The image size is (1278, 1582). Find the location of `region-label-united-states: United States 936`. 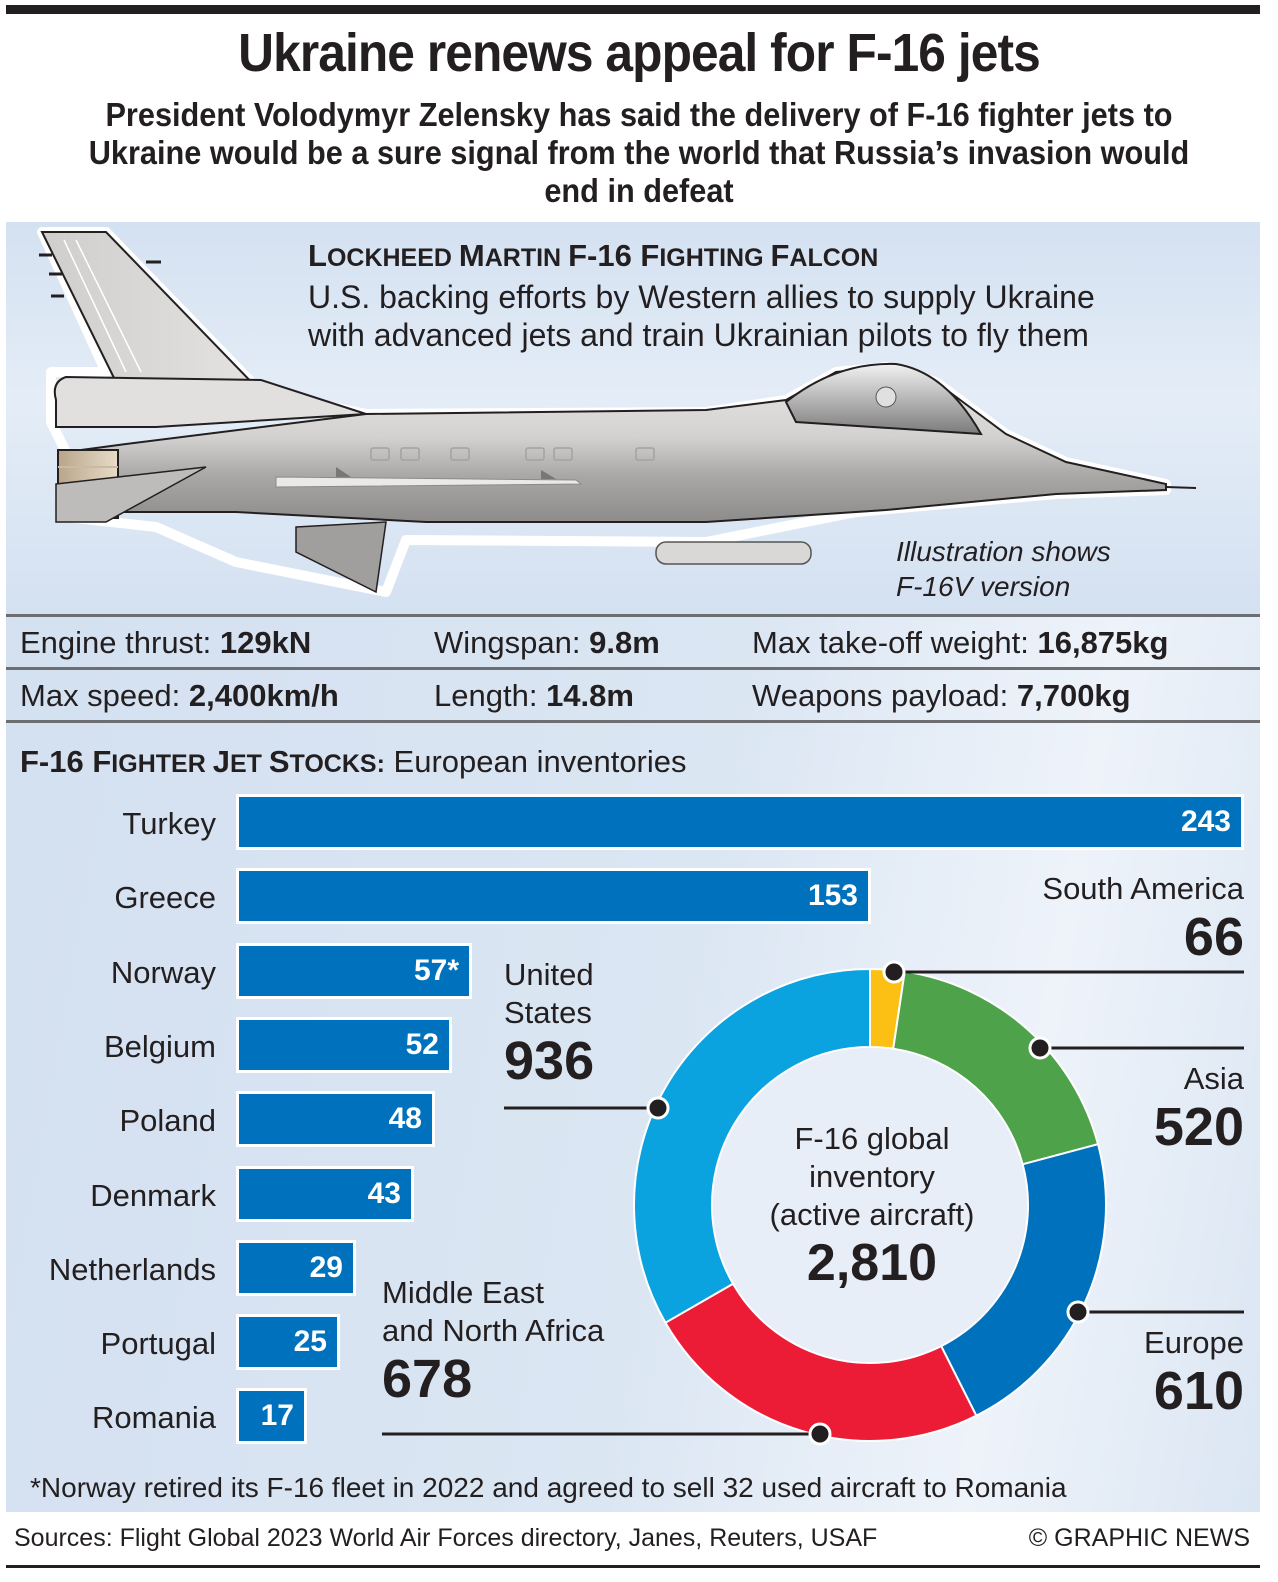

region-label-united-states: United States 936 is located at coordinates (549, 1024).